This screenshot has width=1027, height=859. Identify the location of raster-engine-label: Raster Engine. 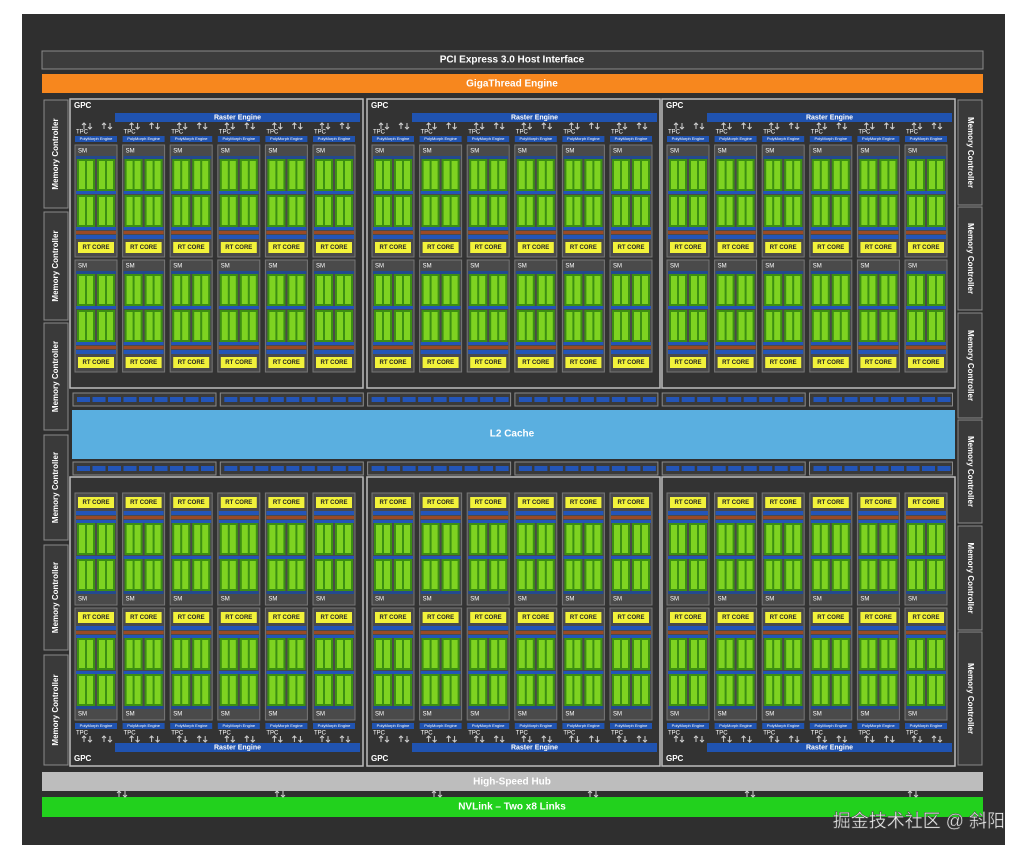
(534, 117).